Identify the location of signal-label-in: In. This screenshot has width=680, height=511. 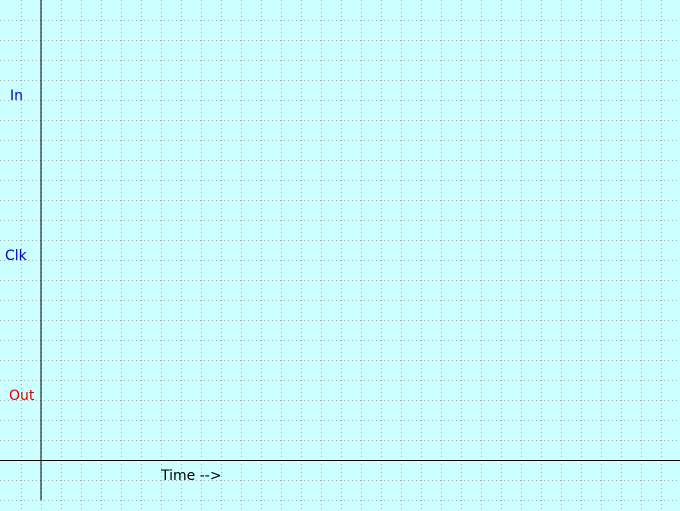
(16, 96).